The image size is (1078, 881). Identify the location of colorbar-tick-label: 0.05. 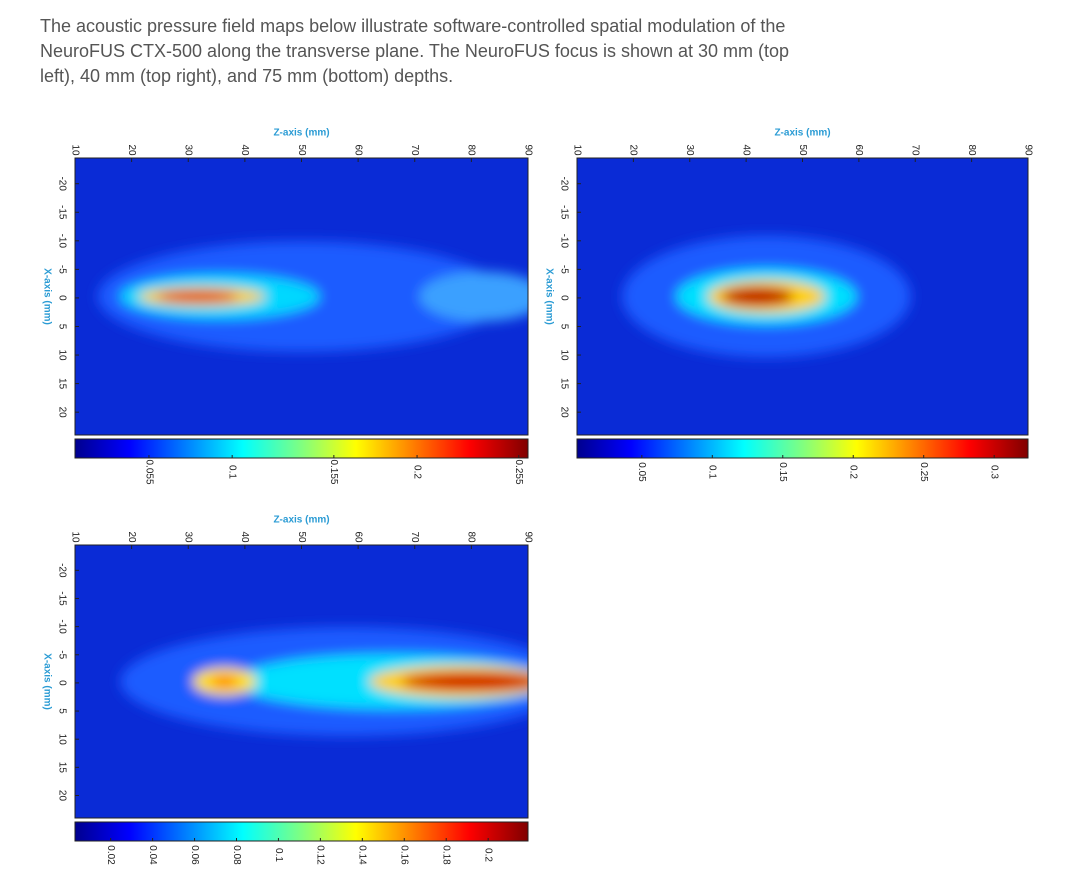
(641, 472).